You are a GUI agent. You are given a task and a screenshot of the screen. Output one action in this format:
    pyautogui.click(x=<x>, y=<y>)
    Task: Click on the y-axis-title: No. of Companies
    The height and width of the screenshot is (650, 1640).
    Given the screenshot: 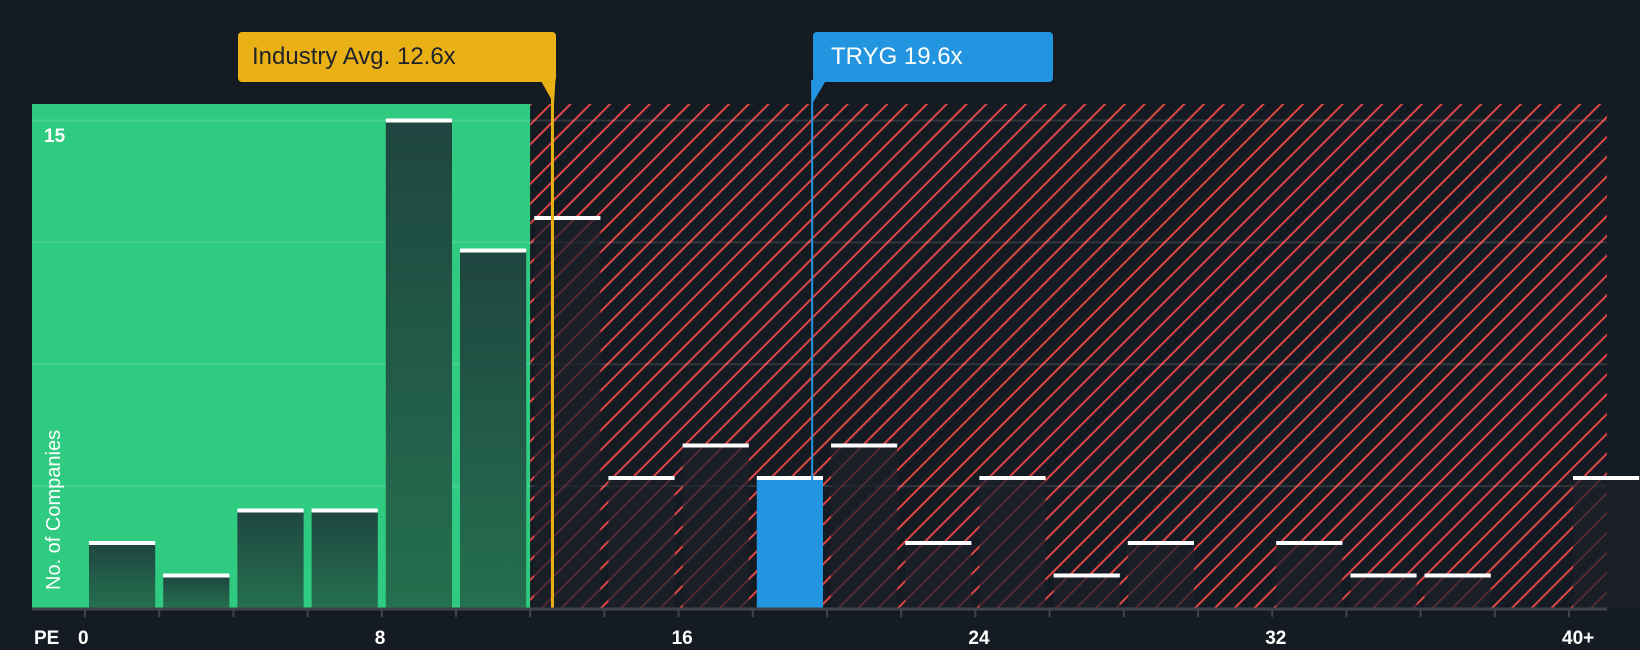 What is the action you would take?
    pyautogui.click(x=54, y=509)
    